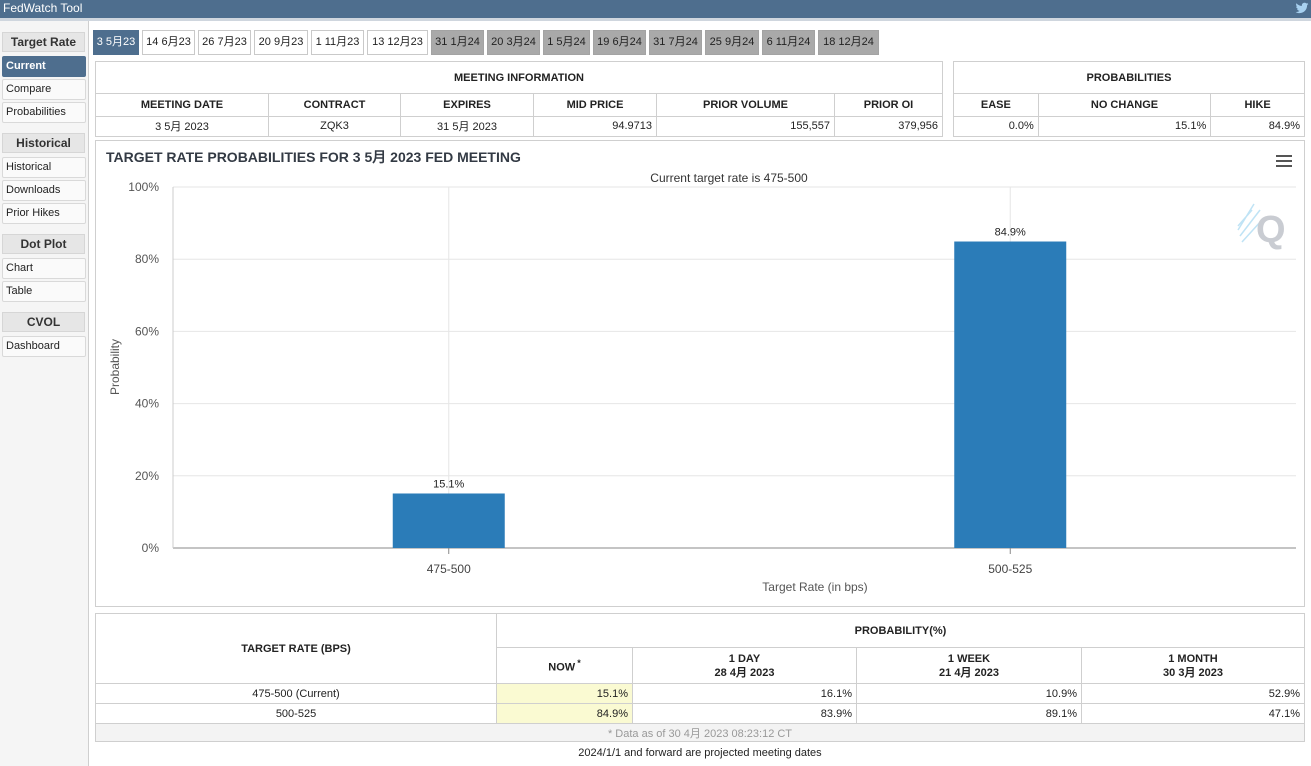 The width and height of the screenshot is (1311, 766). Describe the element at coordinates (675, 42) in the screenshot. I see `tab-meeting-11: 31 7月24` at that location.